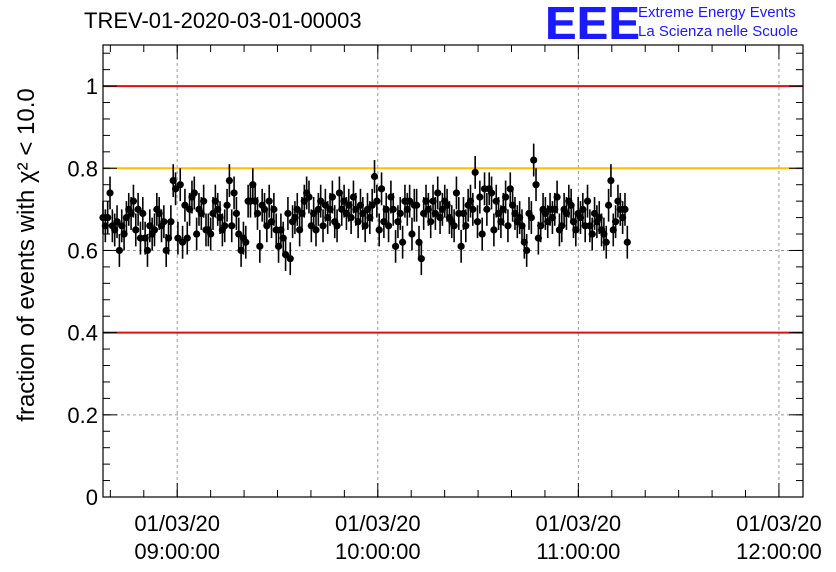 The height and width of the screenshot is (572, 836). I want to click on x-tick-label-time: 11:00:00, so click(578, 551).